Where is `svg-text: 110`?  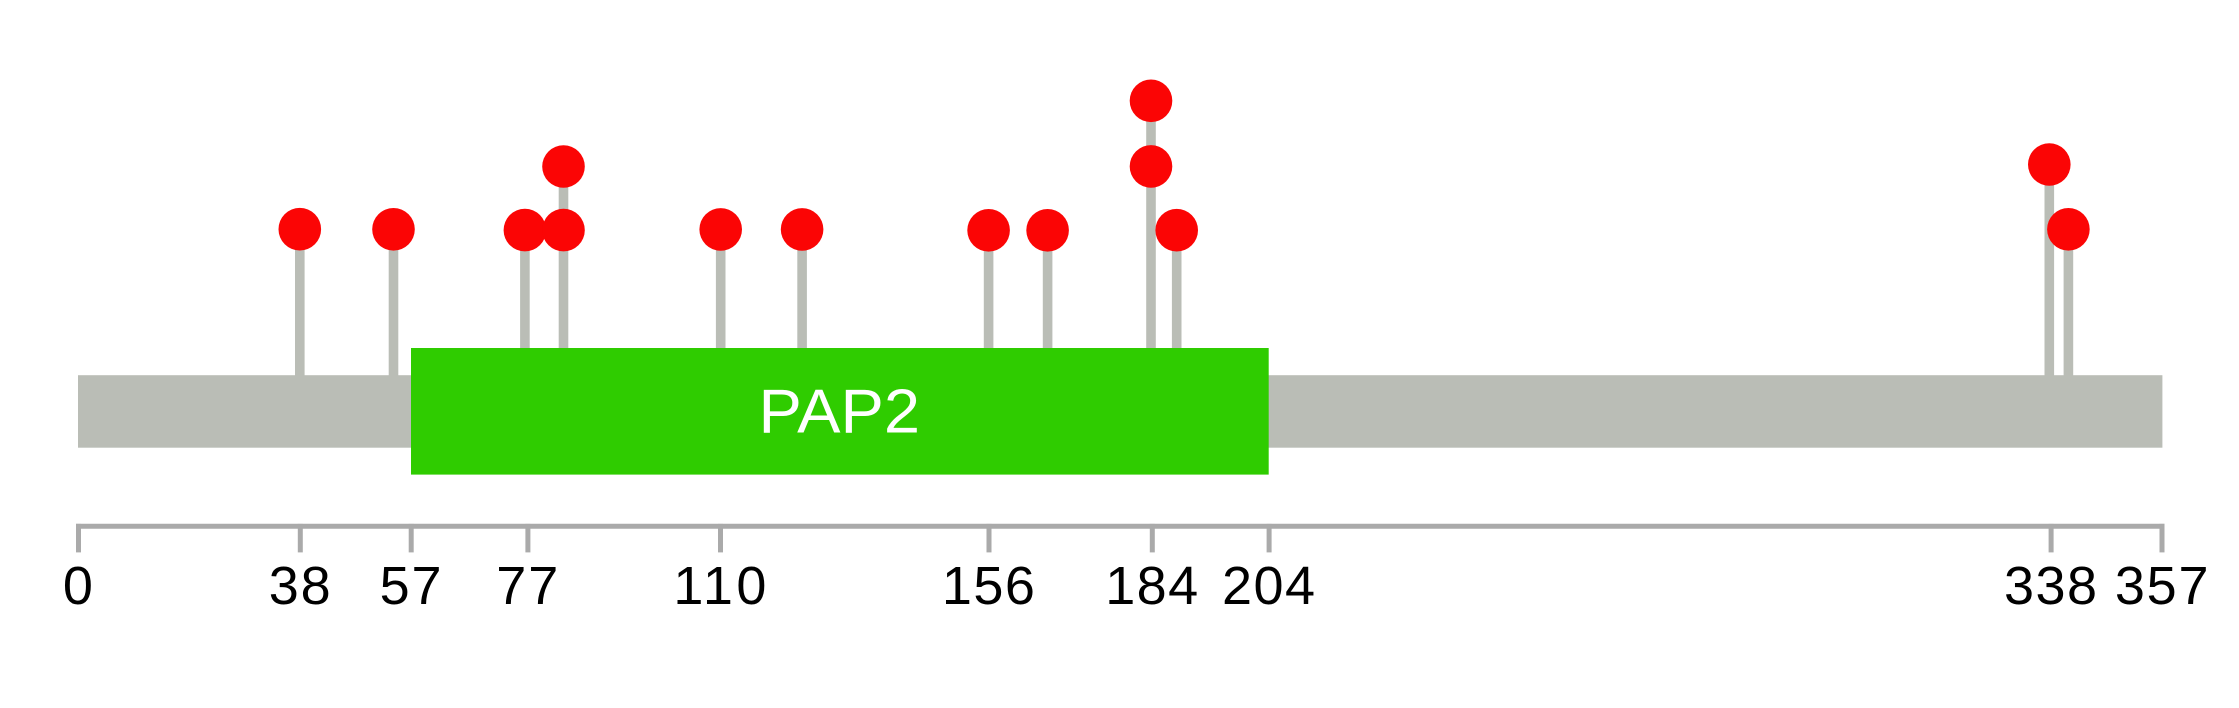 svg-text: 110 is located at coordinates (719, 586).